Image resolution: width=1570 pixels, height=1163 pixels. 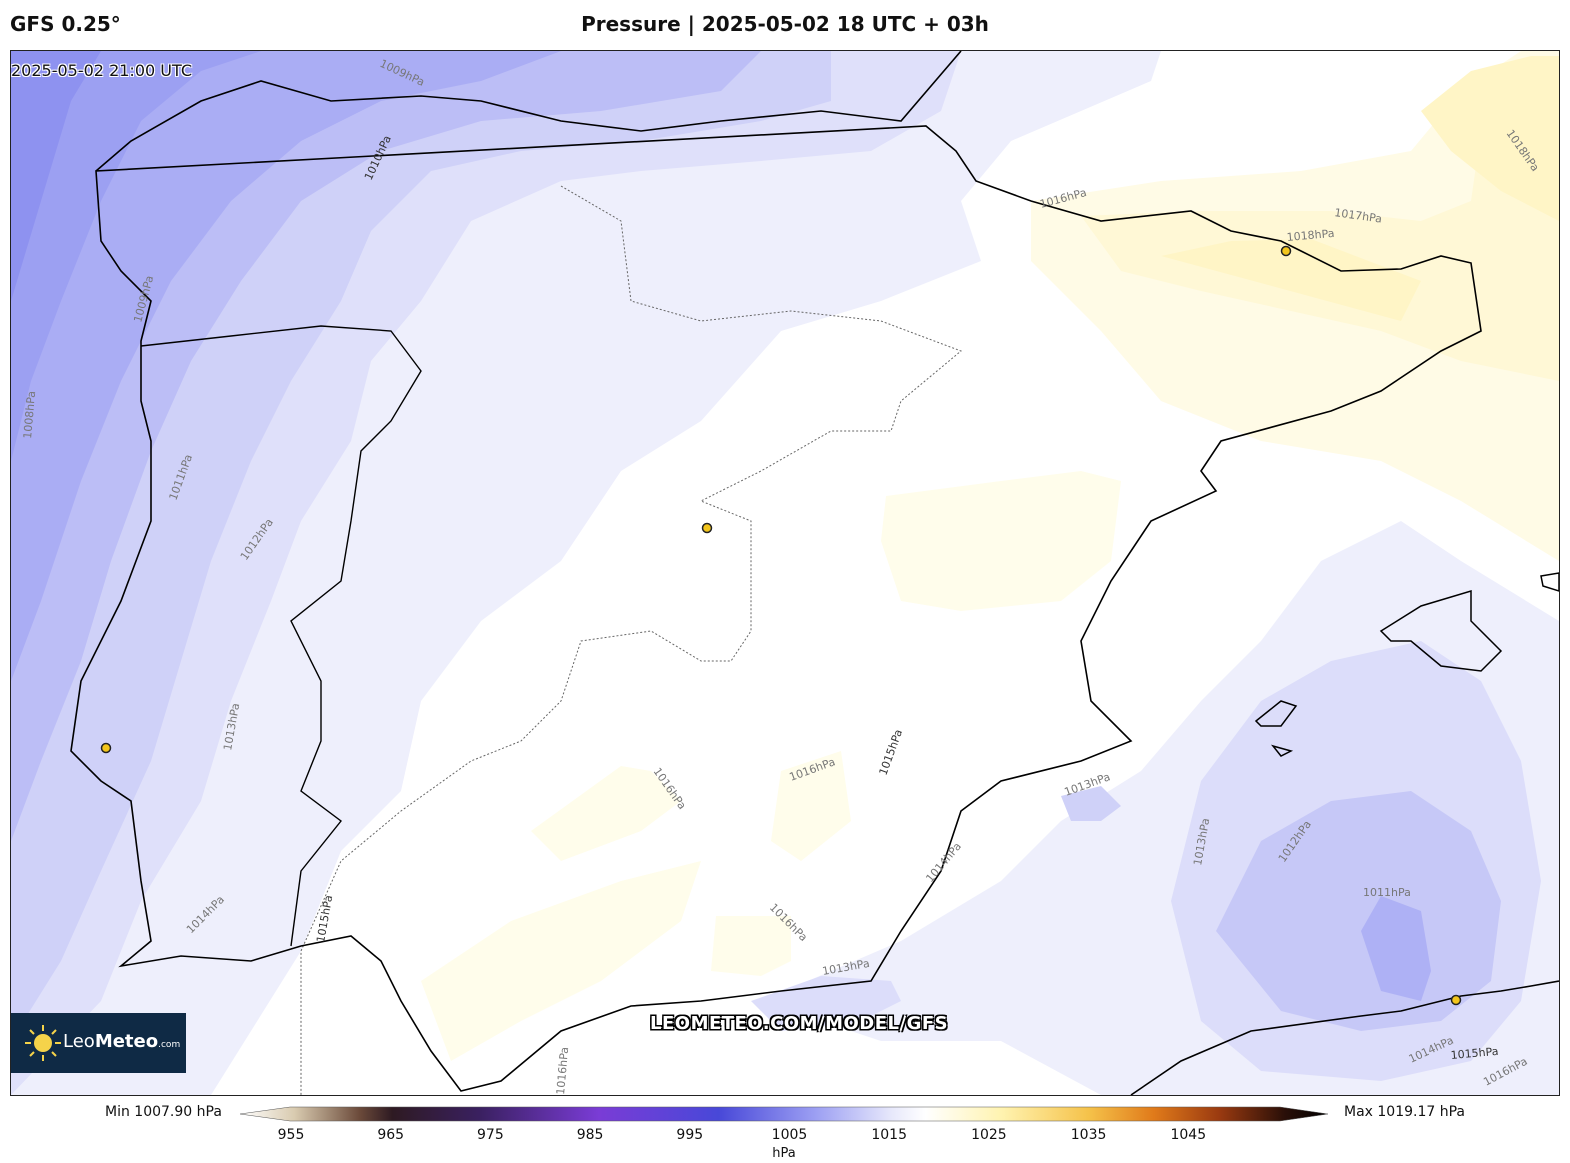 I want to click on border-portugal, so click(x=281, y=636).